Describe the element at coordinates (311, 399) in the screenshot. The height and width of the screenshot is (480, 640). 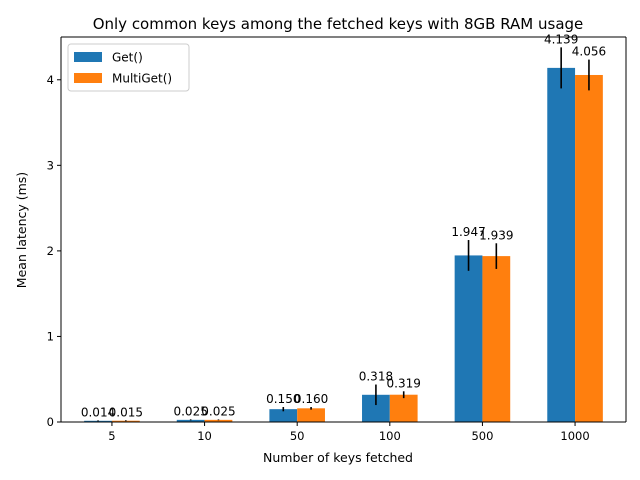
I see `data-label: 0.160` at that location.